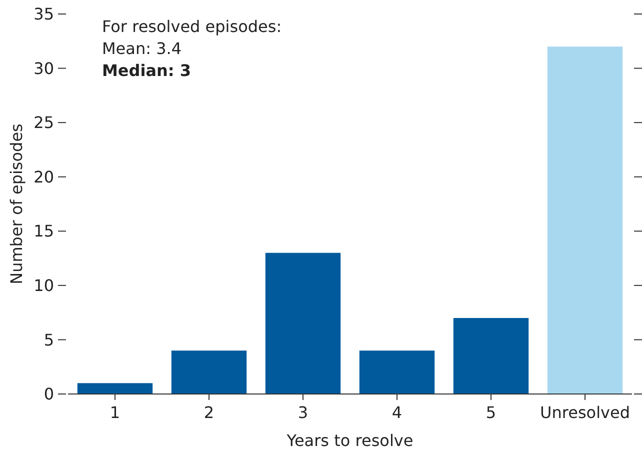 The height and width of the screenshot is (458, 642). What do you see at coordinates (192, 26) in the screenshot?
I see `annotation: For resolved episodes:` at bounding box center [192, 26].